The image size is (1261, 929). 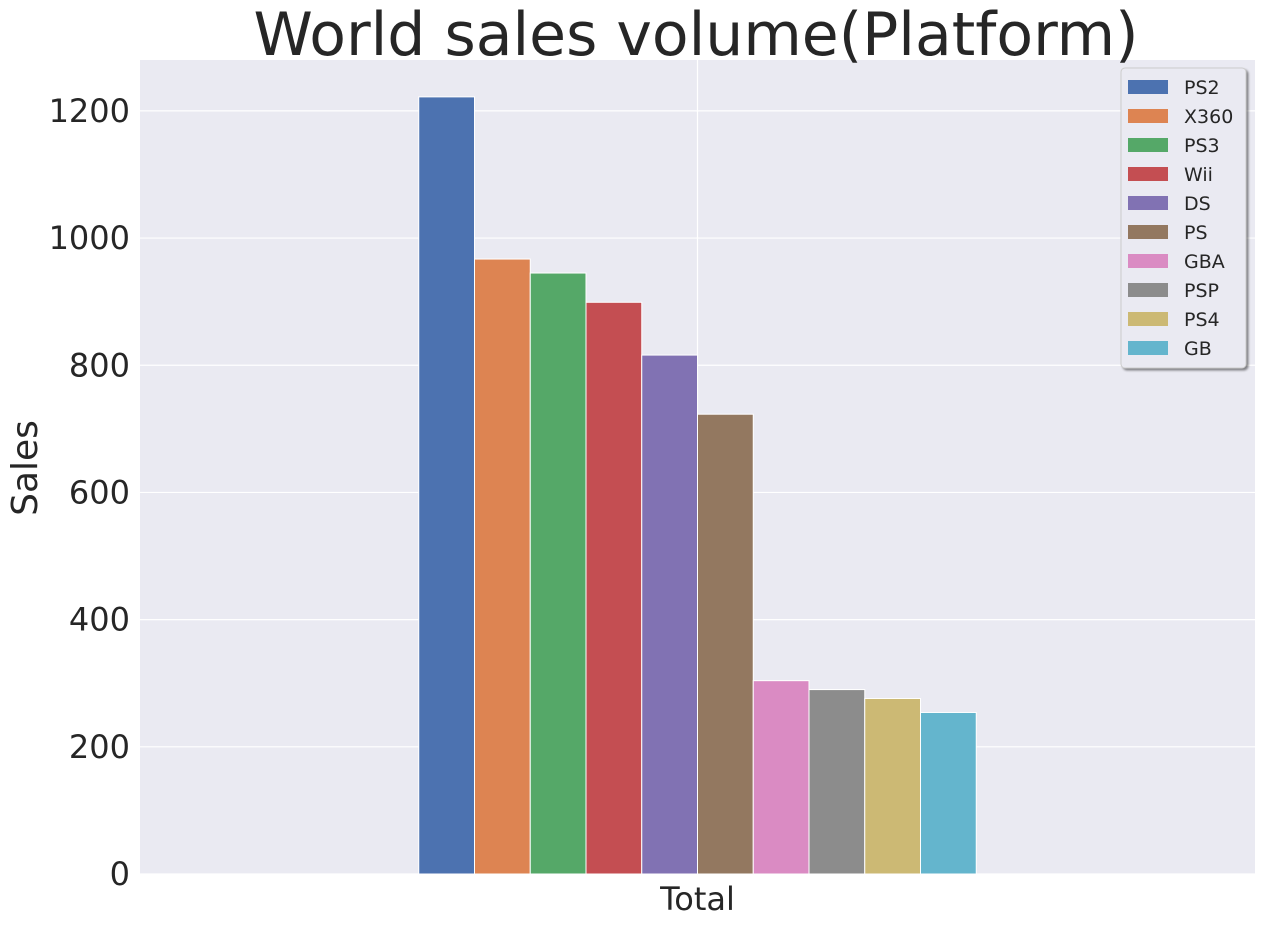 I want to click on legend-label-gba: GBA, so click(x=1204, y=262).